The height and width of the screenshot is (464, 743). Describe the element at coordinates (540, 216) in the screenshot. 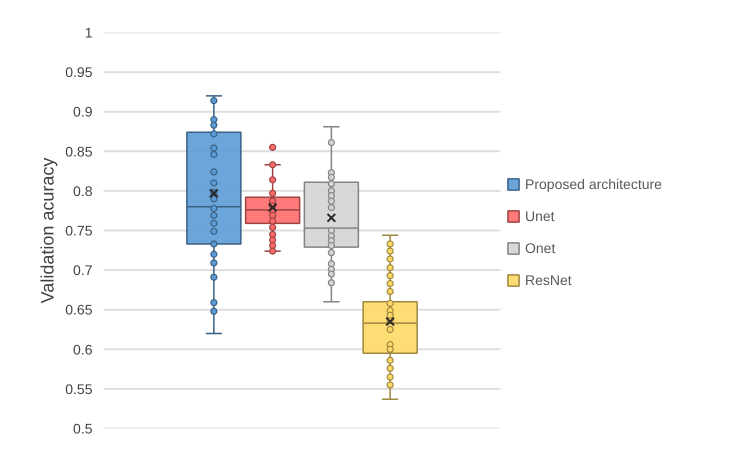

I see `legend-label: Unet` at that location.